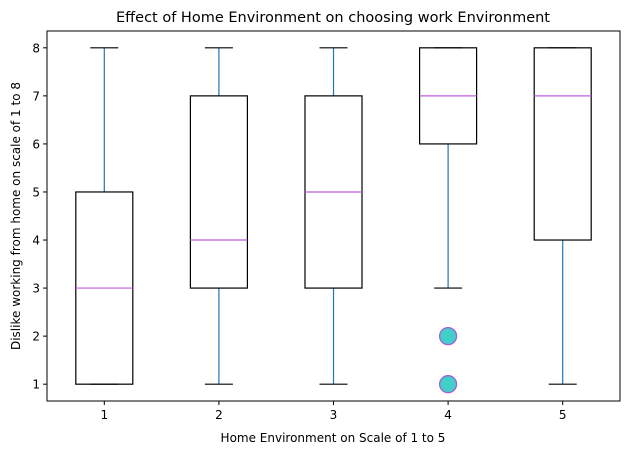  What do you see at coordinates (36, 96) in the screenshot?
I see `y-tick-label: 7` at bounding box center [36, 96].